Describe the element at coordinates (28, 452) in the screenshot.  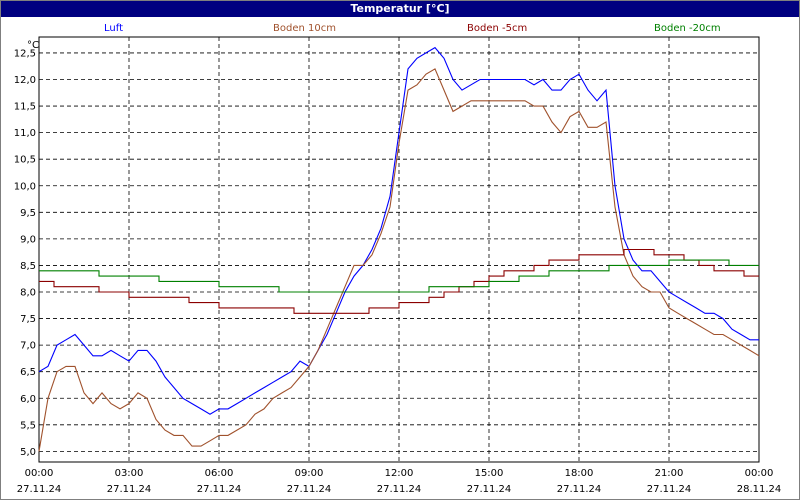
I see `y-tick-label: 5,0` at that location.